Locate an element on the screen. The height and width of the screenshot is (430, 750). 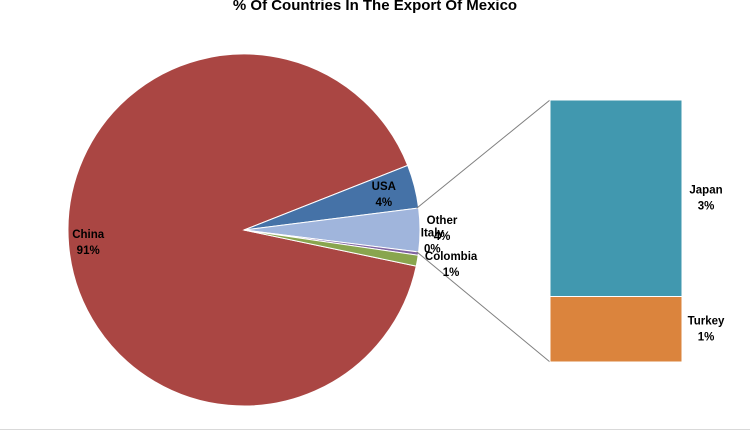
data-label-name: Japan is located at coordinates (705, 190).